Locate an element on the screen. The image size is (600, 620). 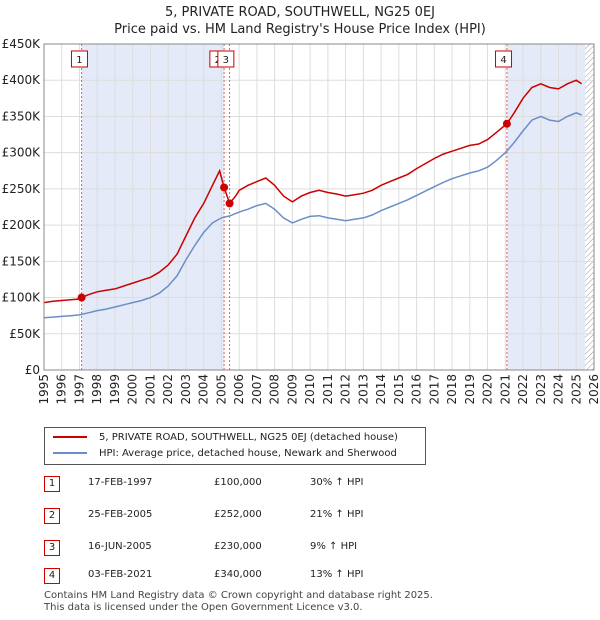
transaction-number: 3 is located at coordinates (52, 548).